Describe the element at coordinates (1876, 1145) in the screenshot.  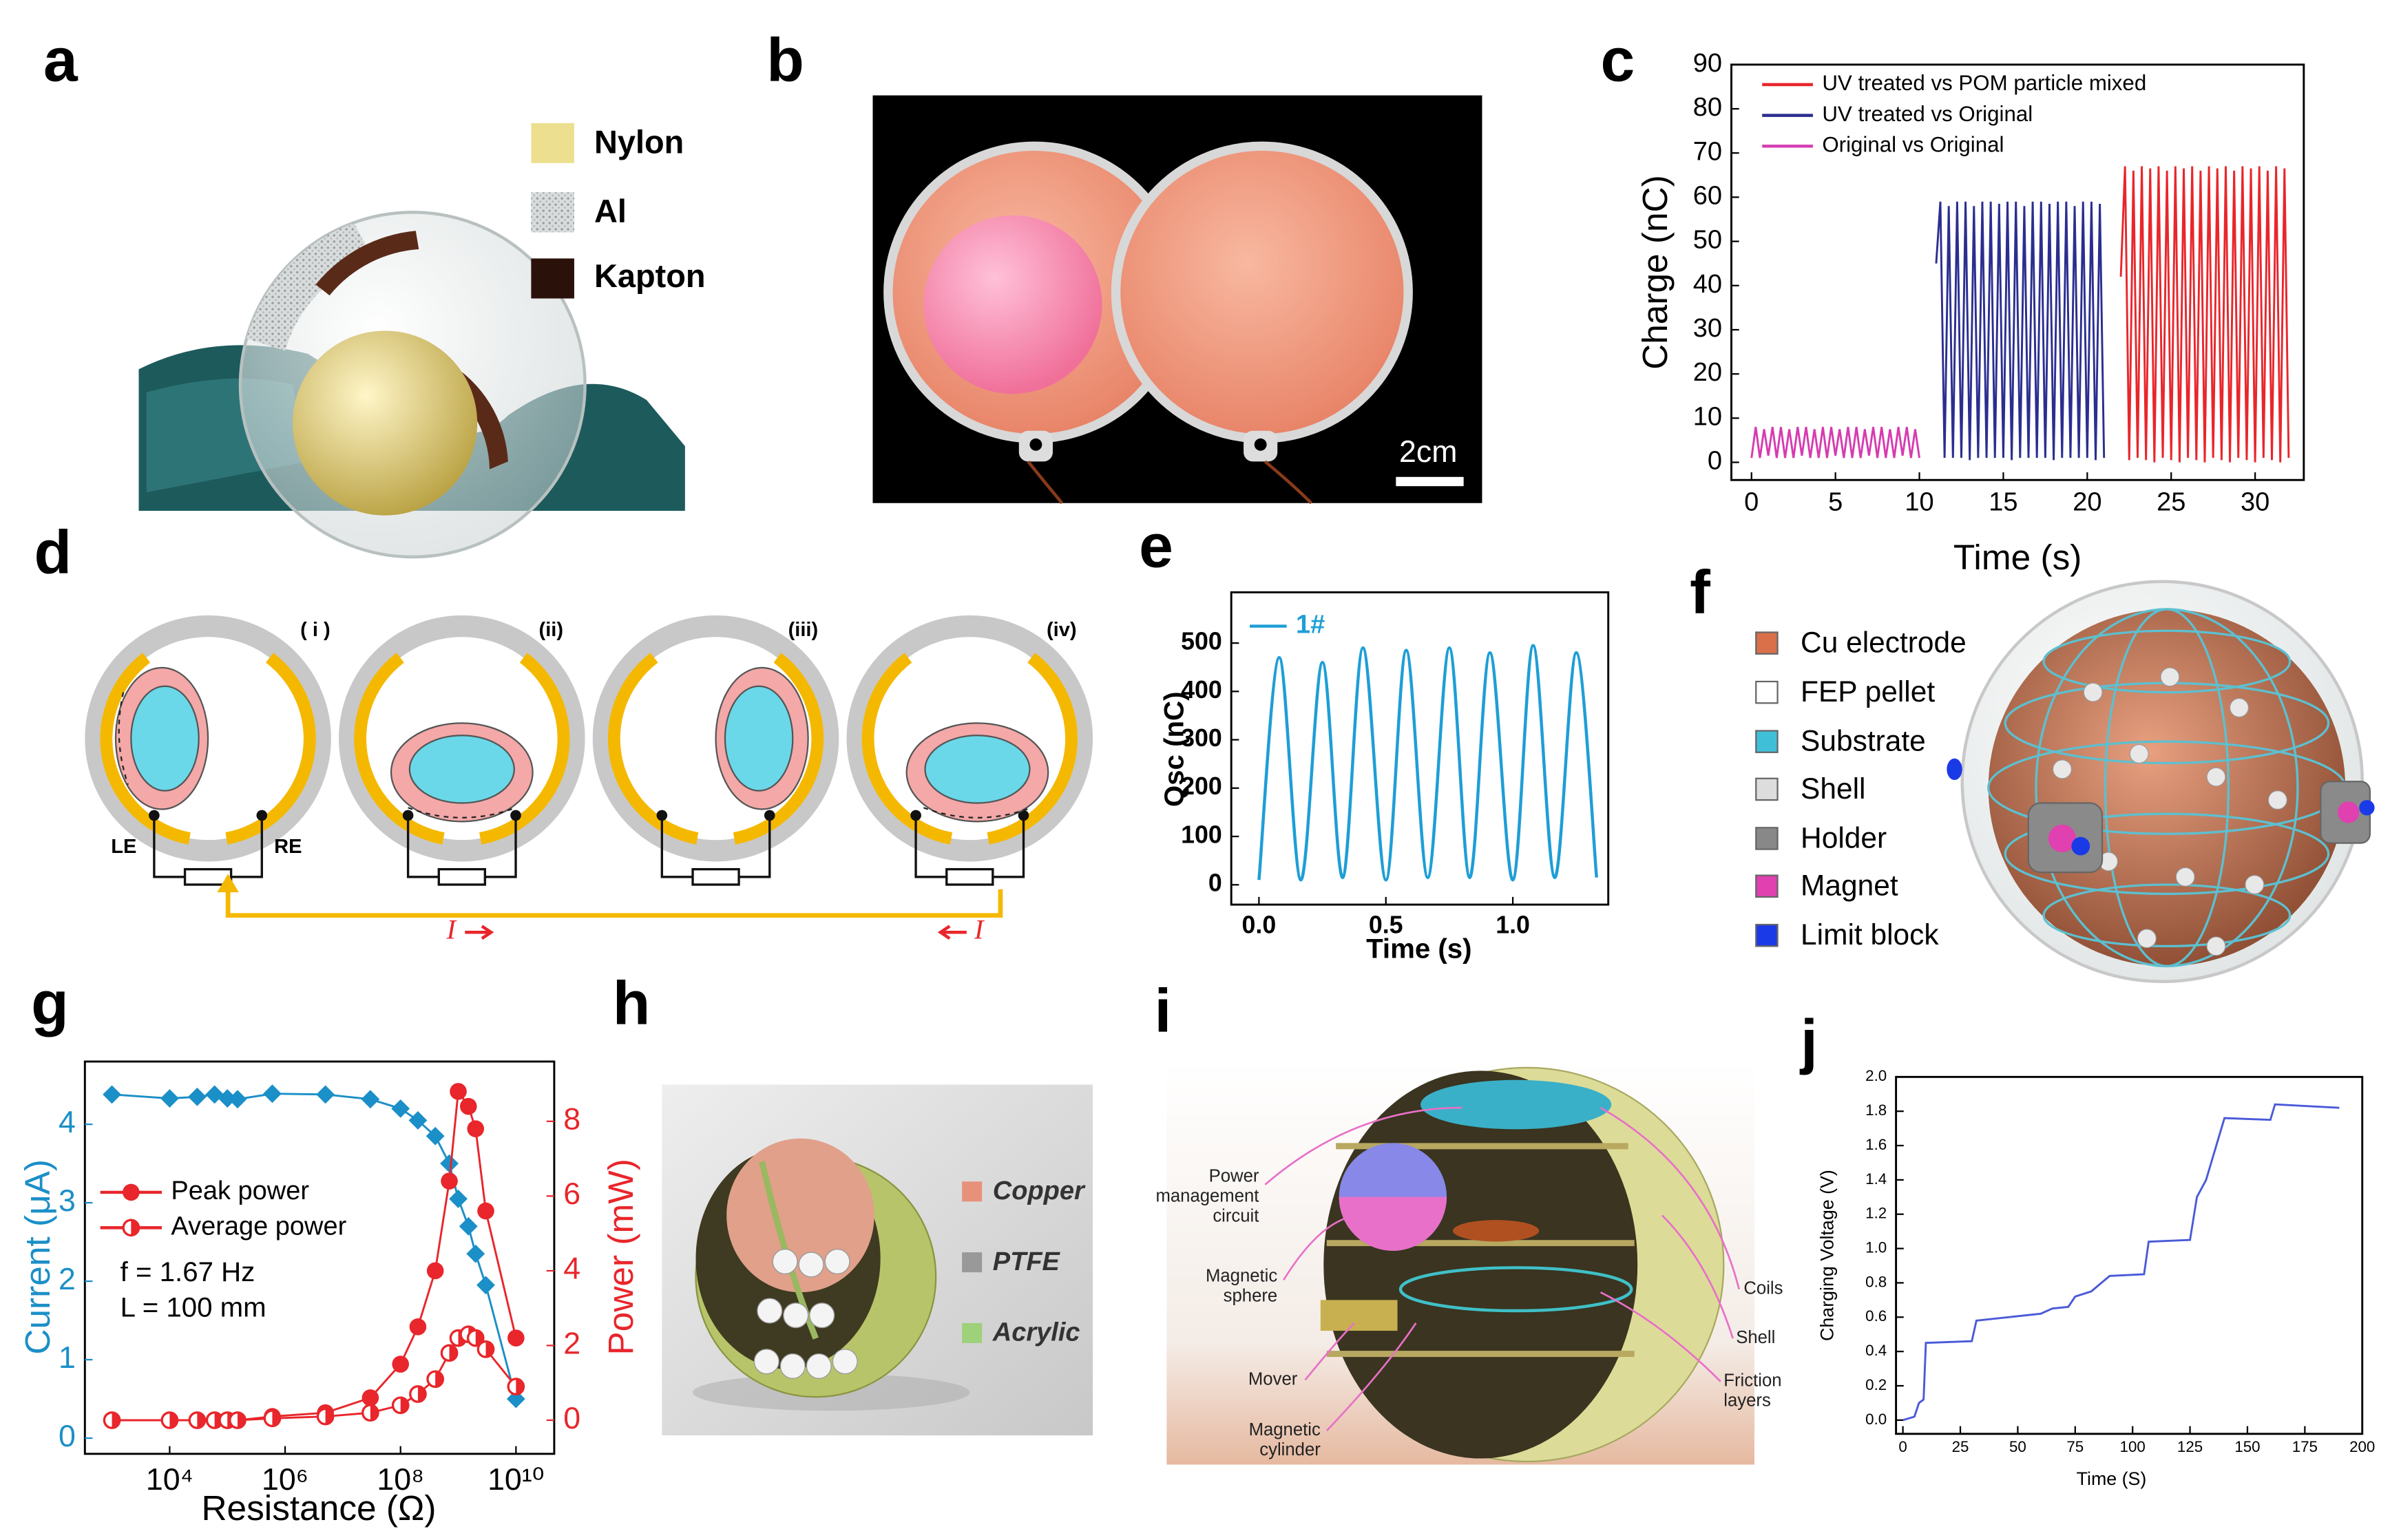
I see `y-tick-label: 1.6` at that location.